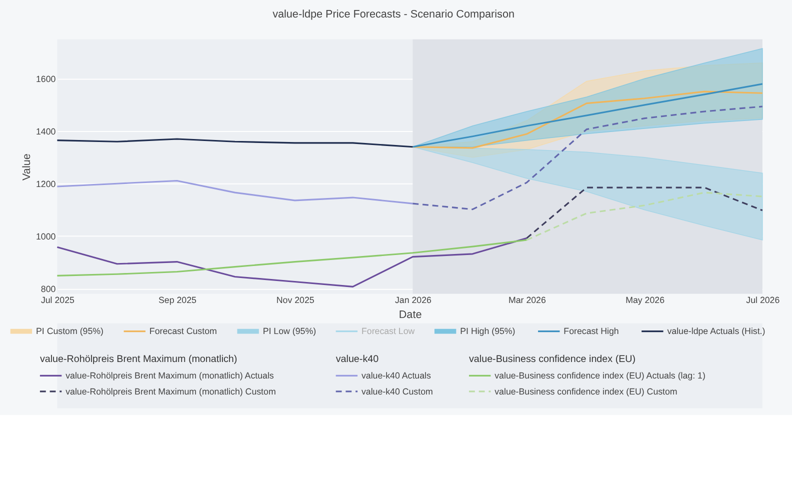 The image size is (792, 493). I want to click on x-tick-label: Jul 2026, so click(763, 300).